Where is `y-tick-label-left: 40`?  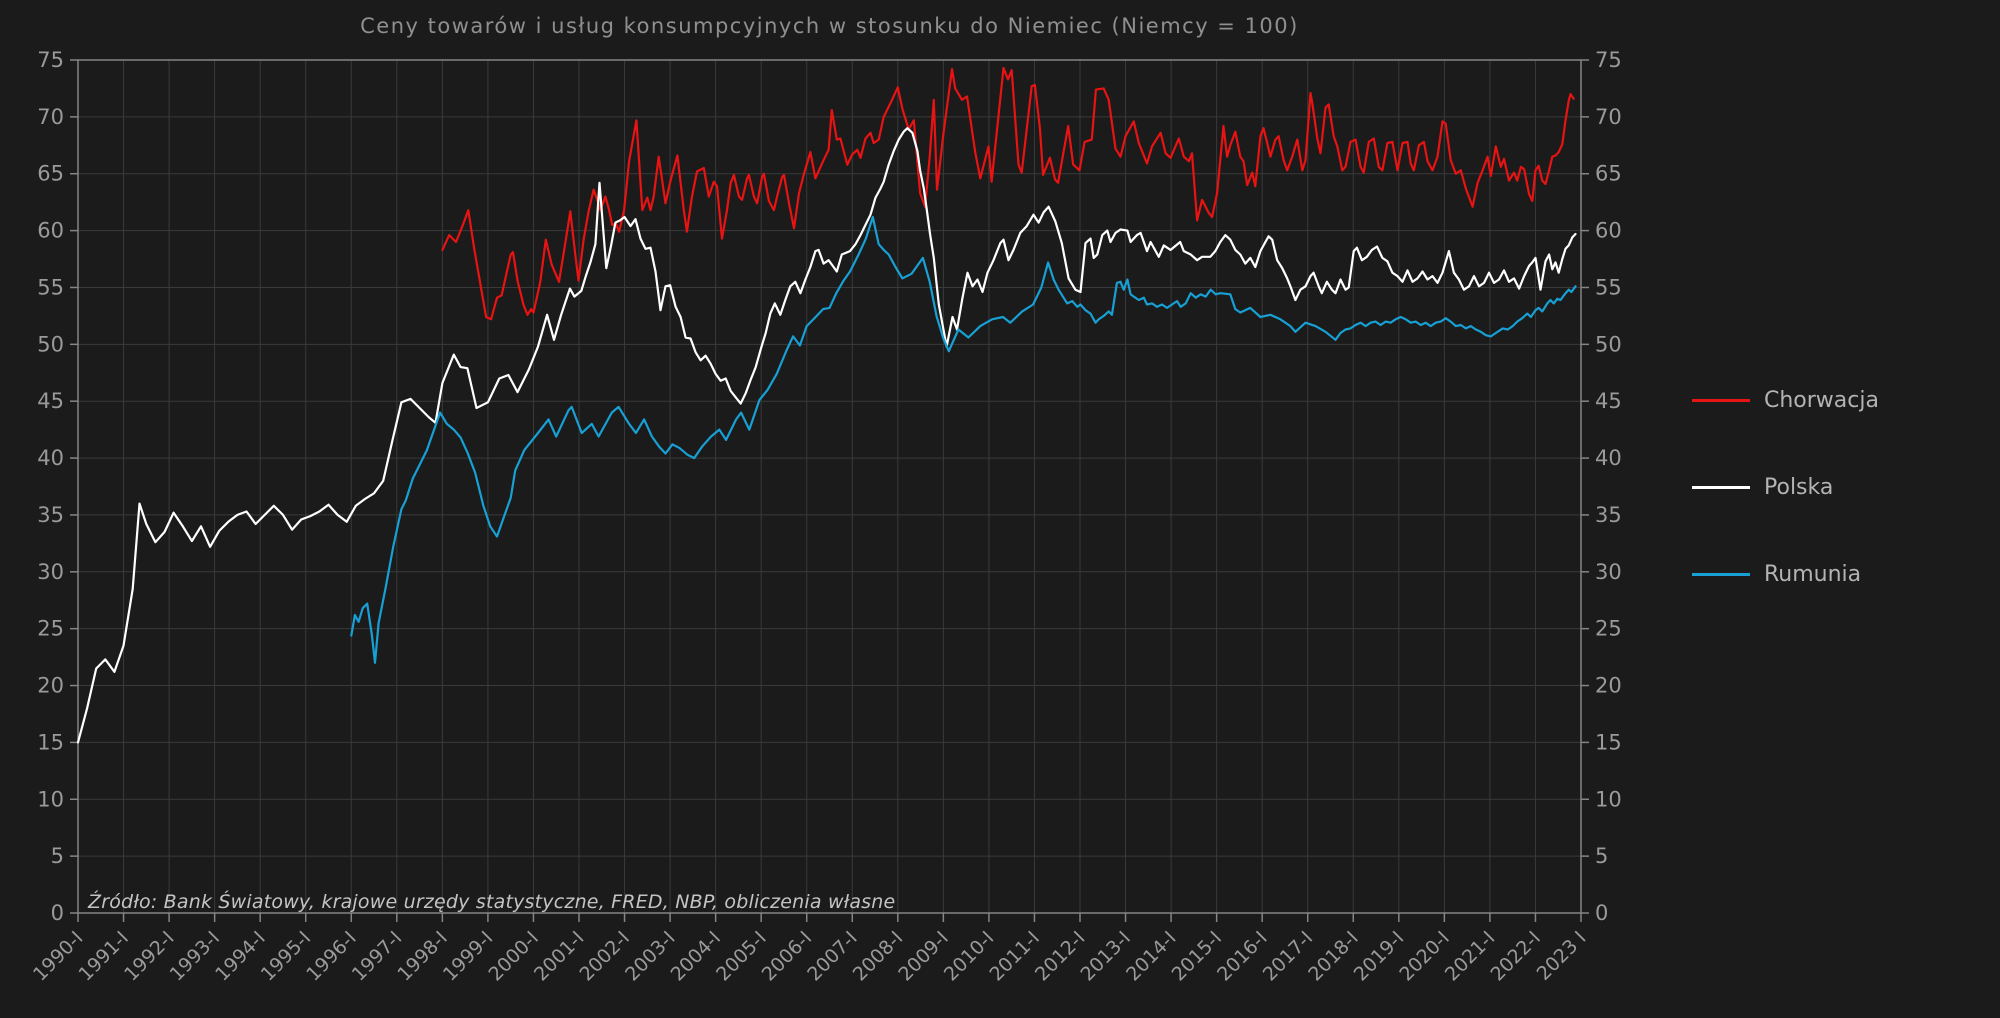 y-tick-label-left: 40 is located at coordinates (50, 458).